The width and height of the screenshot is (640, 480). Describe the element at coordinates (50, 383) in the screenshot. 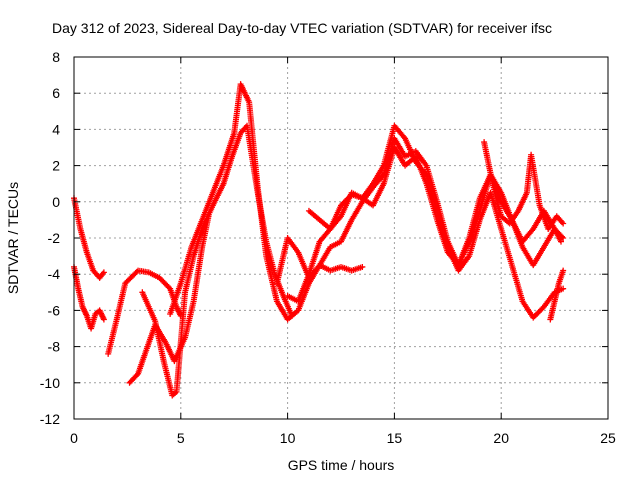

I see `y-tick-label: -10` at that location.